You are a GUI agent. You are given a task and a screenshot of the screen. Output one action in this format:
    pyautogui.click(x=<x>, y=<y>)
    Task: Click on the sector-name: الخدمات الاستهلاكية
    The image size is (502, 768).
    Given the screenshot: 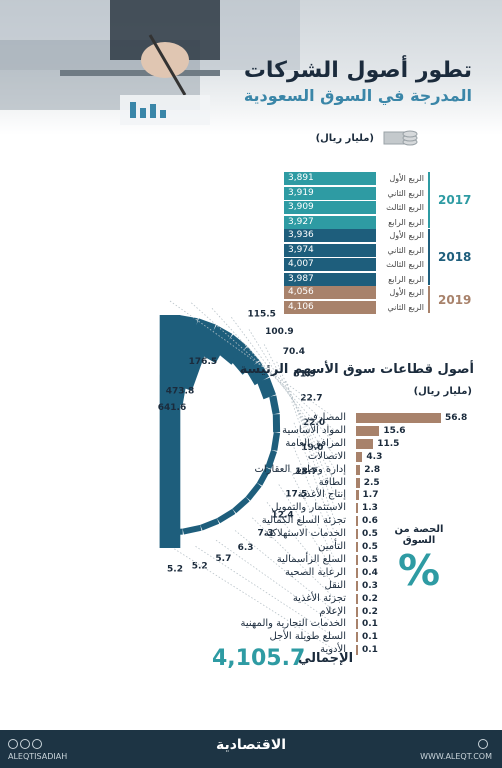 What is the action you would take?
    pyautogui.click(x=304, y=534)
    